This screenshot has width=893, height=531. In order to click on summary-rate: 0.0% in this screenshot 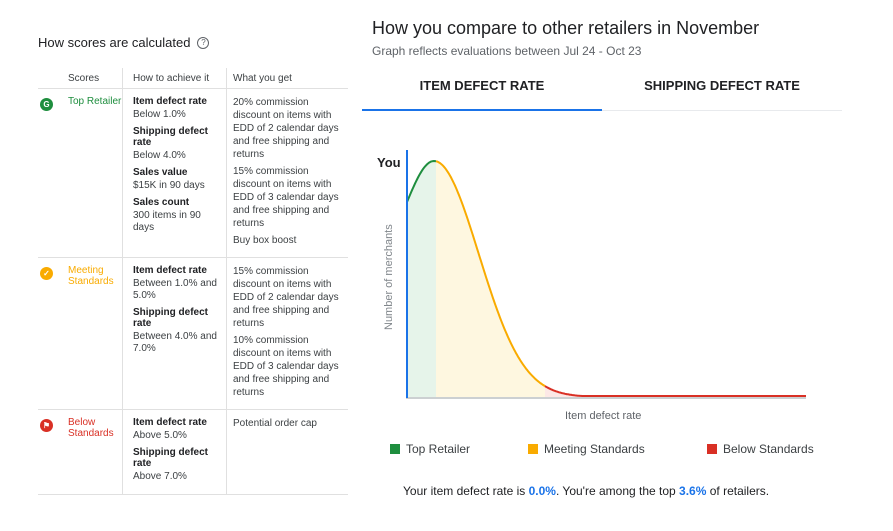, I will do `click(542, 491)`.